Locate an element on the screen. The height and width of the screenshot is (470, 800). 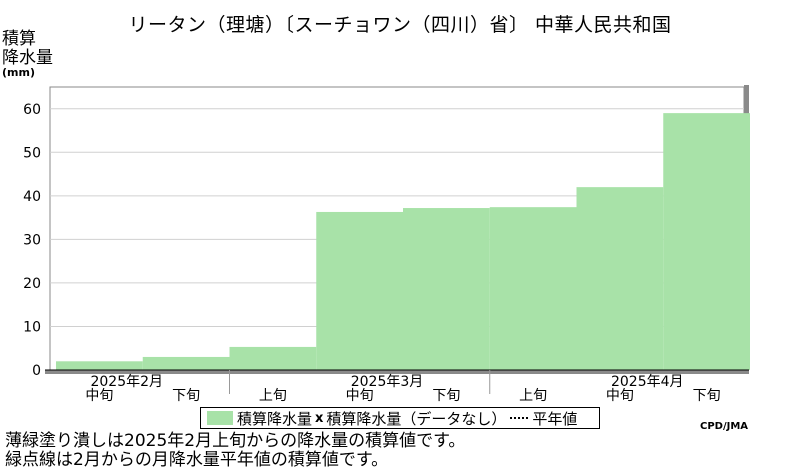
credit-text: CPD/JMA is located at coordinates (724, 426).